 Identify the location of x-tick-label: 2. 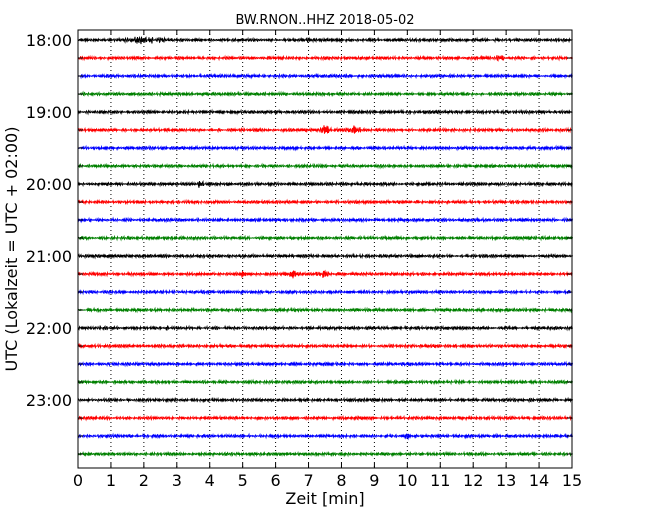
(144, 480).